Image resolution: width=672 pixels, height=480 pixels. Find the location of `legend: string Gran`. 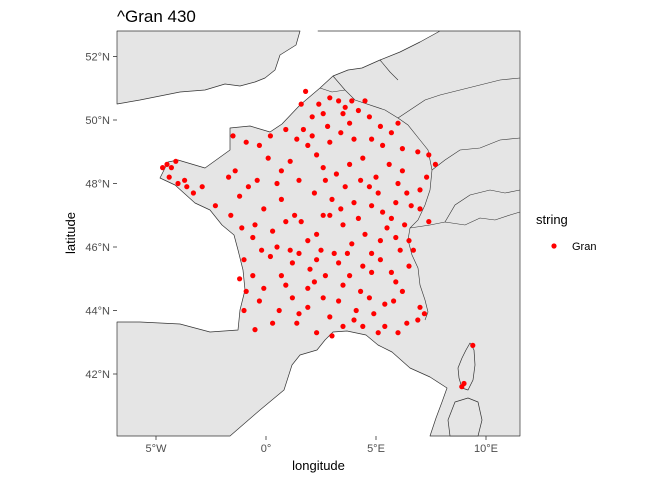

legend: string Gran is located at coordinates (566, 232).